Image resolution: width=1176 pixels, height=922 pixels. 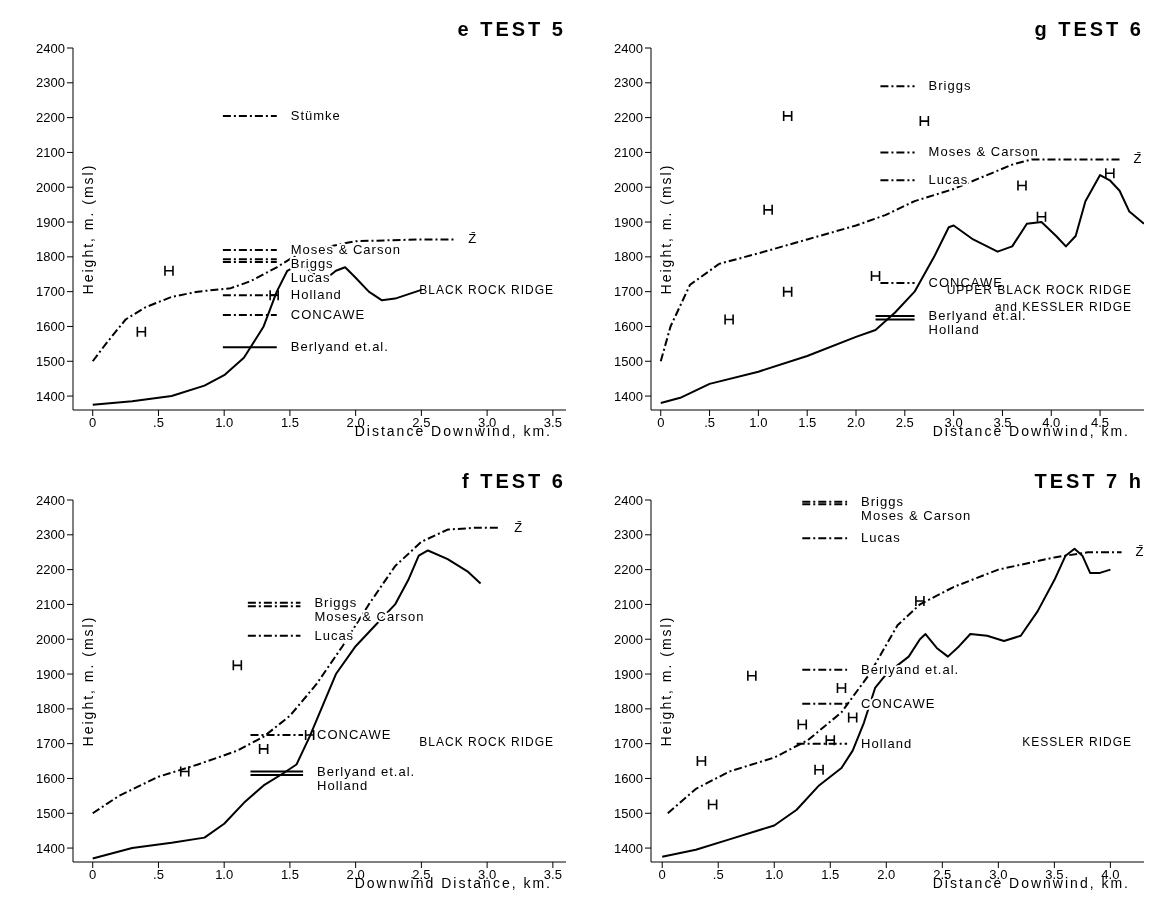 What do you see at coordinates (1089, 481) in the screenshot?
I see `chart-title: TEST 7 h` at bounding box center [1089, 481].